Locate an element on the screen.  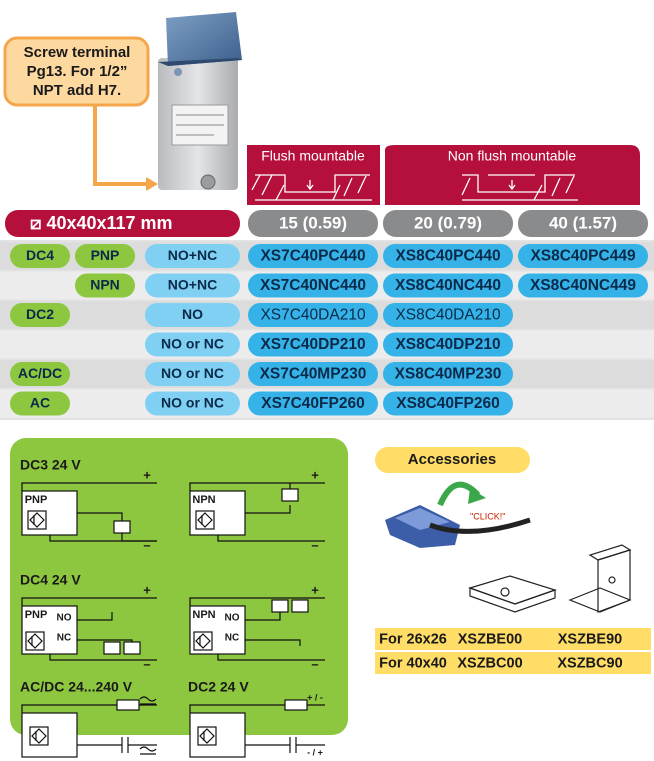
distance-label: 15 (0.59) is located at coordinates (313, 222).